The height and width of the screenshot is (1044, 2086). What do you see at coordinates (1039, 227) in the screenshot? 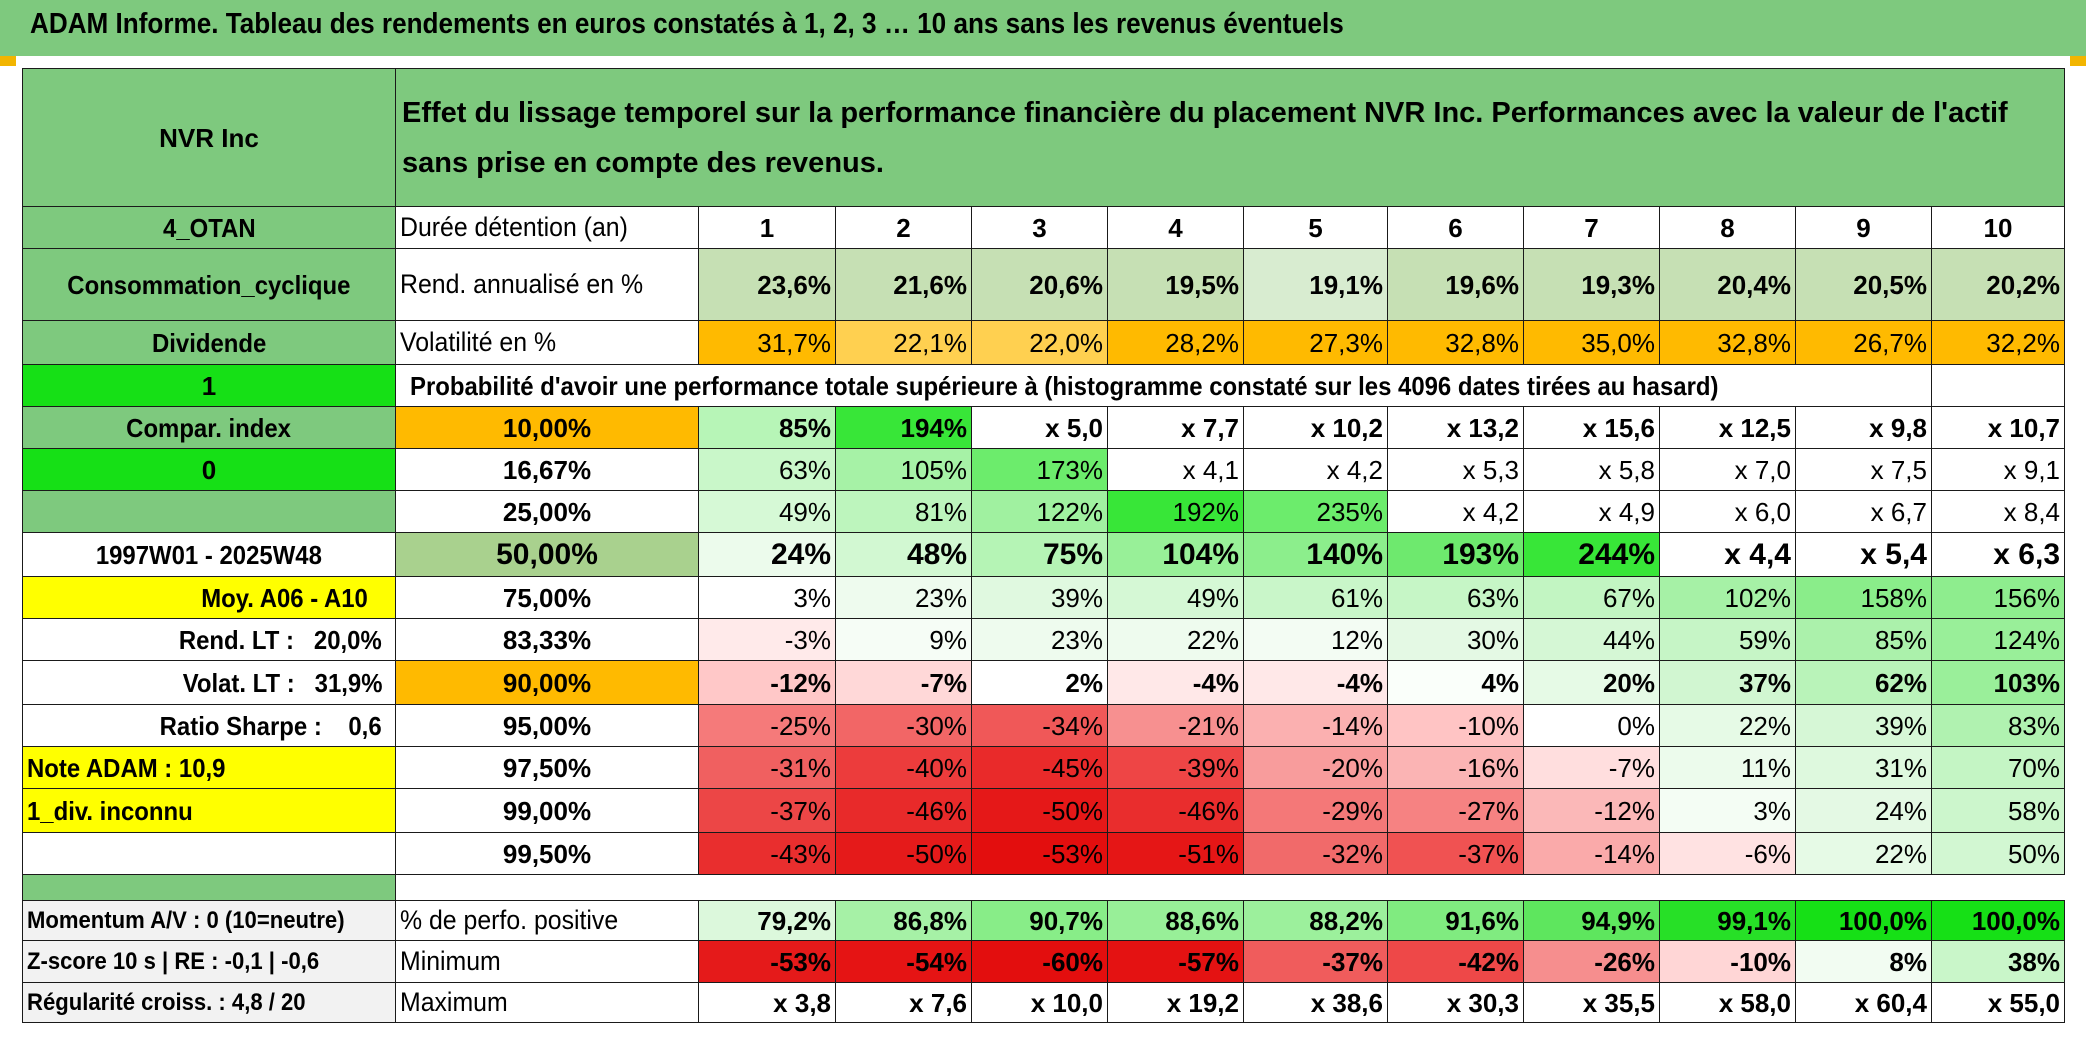
I see `year-header: 3` at bounding box center [1039, 227].